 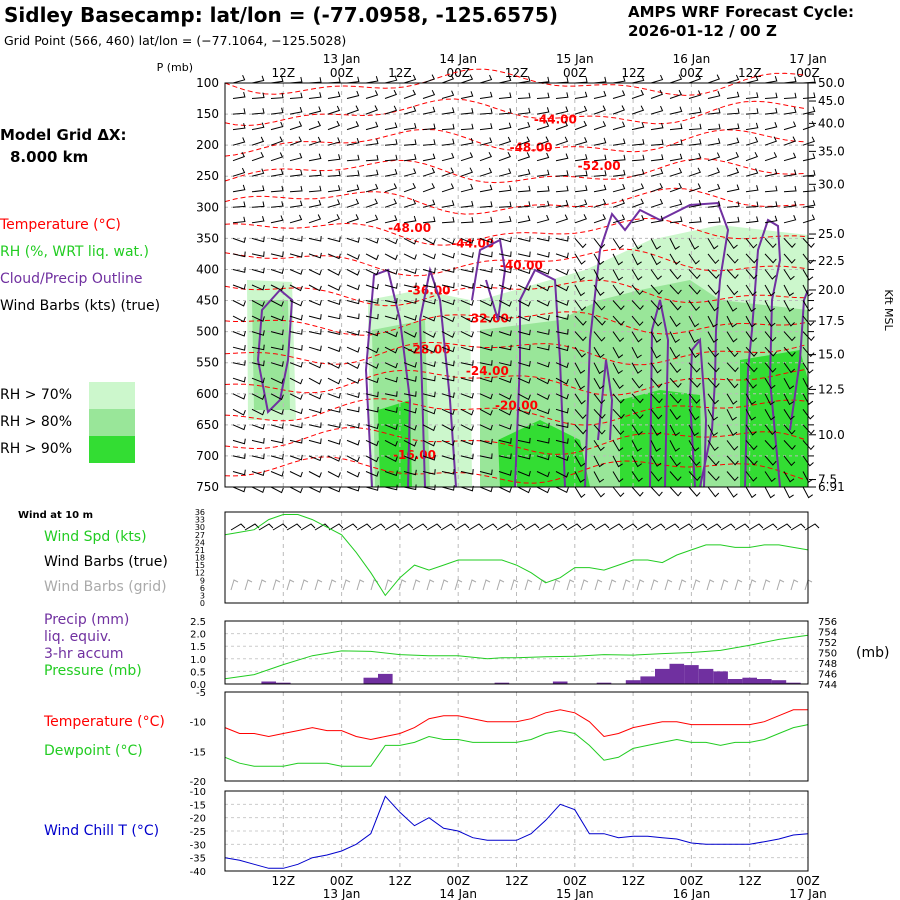 I want to click on top-date-label: 13 Jan, so click(x=342, y=59).